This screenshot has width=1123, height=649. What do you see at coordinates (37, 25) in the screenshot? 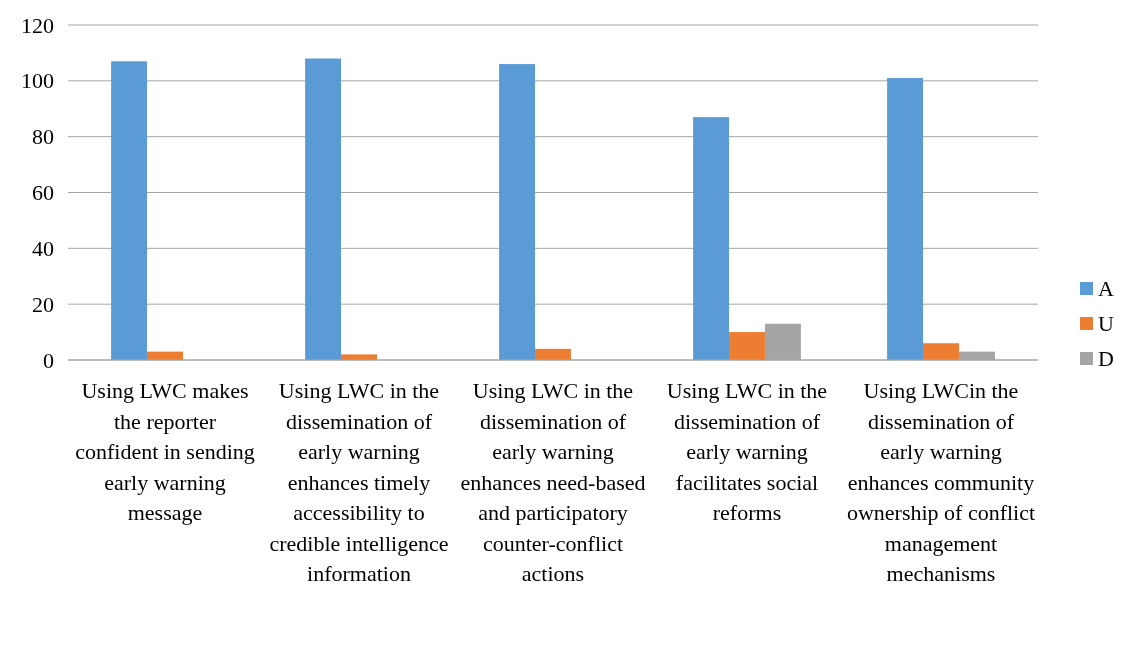
I see `y-tick-label: 120` at bounding box center [37, 25].